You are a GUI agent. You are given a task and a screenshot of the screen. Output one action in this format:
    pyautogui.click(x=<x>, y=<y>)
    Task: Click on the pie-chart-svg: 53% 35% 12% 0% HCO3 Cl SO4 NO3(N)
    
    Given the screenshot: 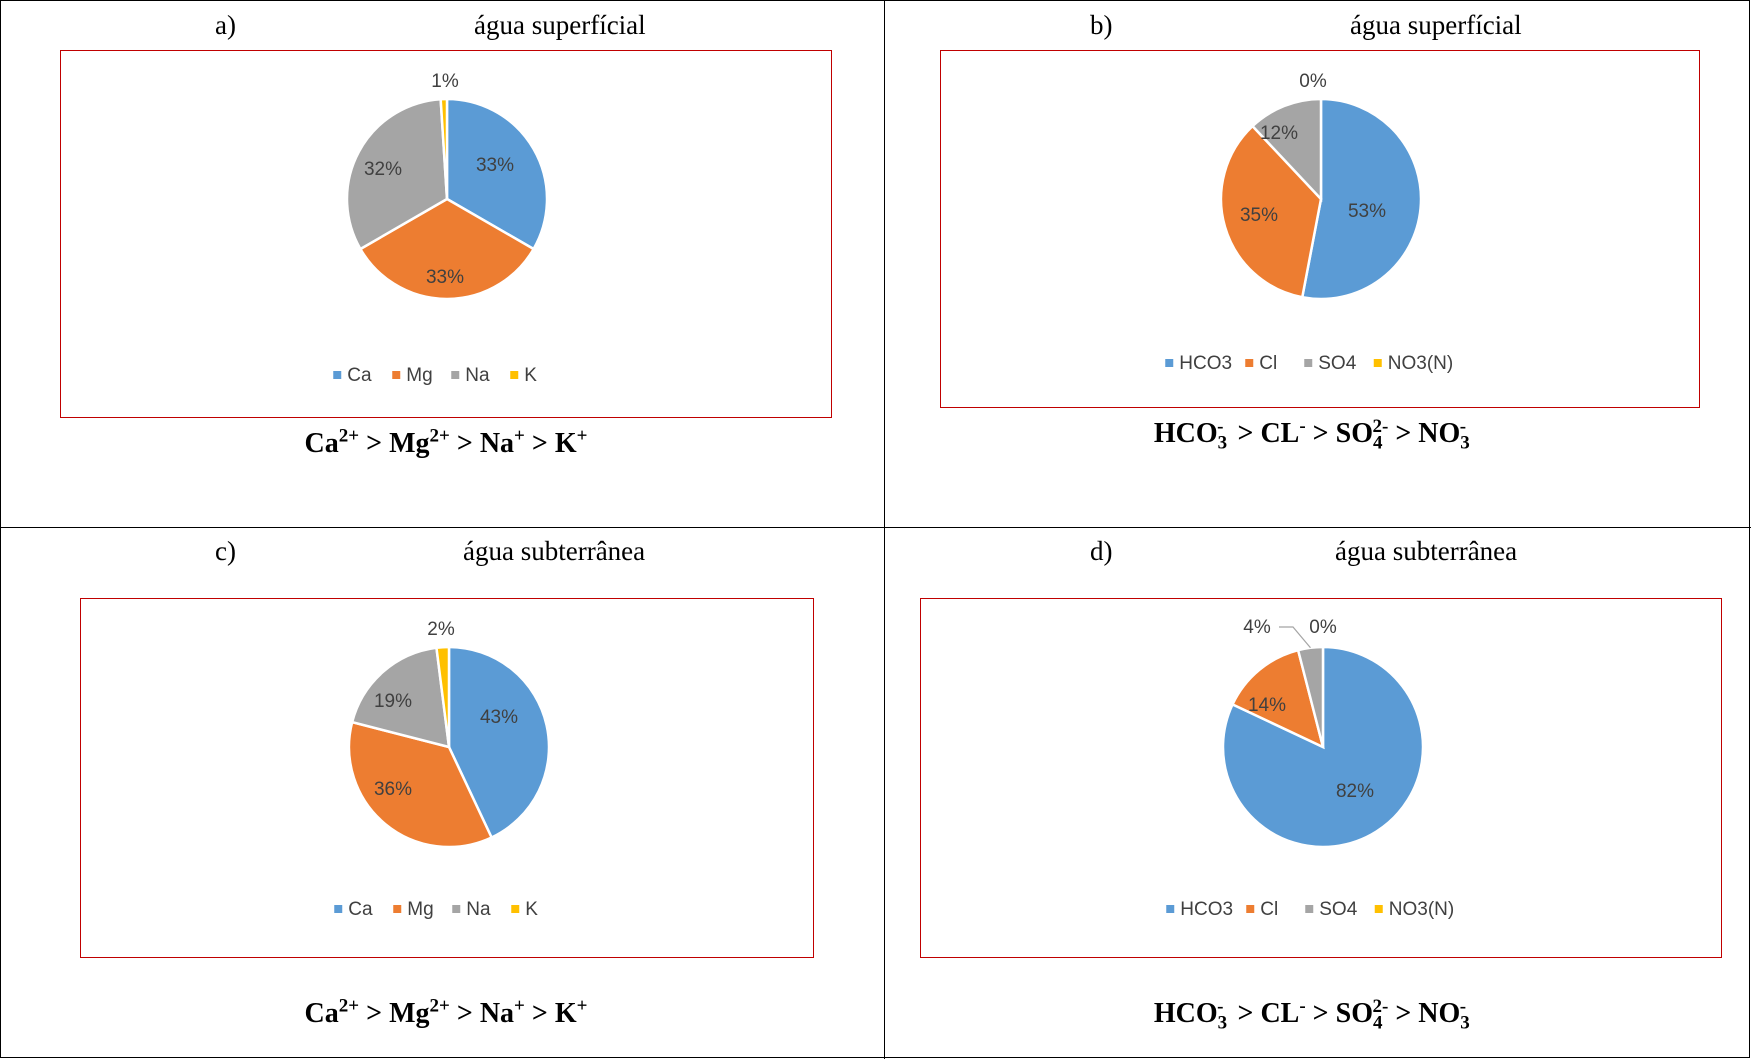 What is the action you would take?
    pyautogui.click(x=1309, y=222)
    